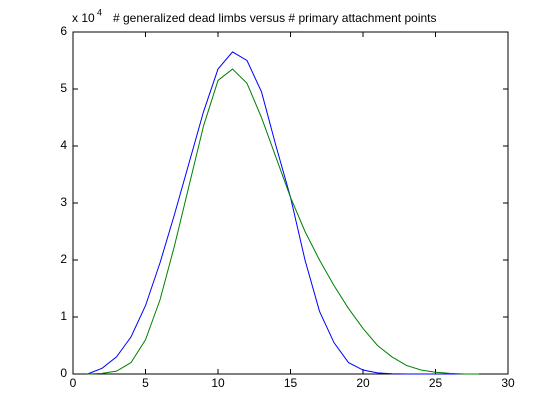 The height and width of the screenshot is (420, 560). What do you see at coordinates (63, 145) in the screenshot?
I see `y-tick-label: 4` at bounding box center [63, 145].